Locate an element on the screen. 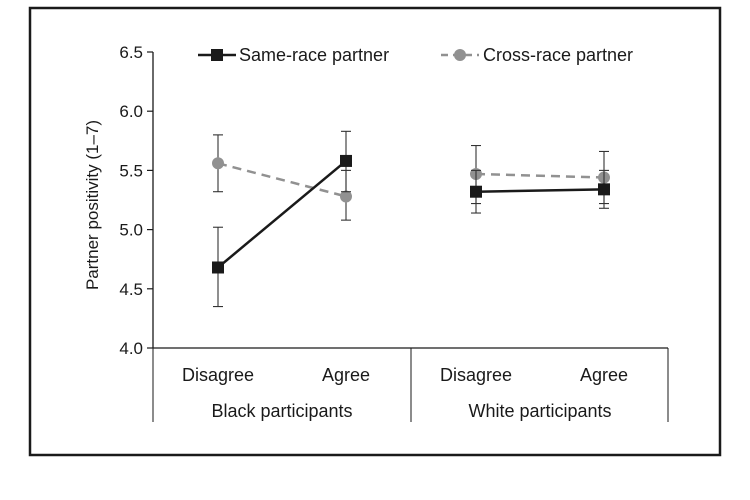  y-tick-label: 4.5 is located at coordinates (131, 289).